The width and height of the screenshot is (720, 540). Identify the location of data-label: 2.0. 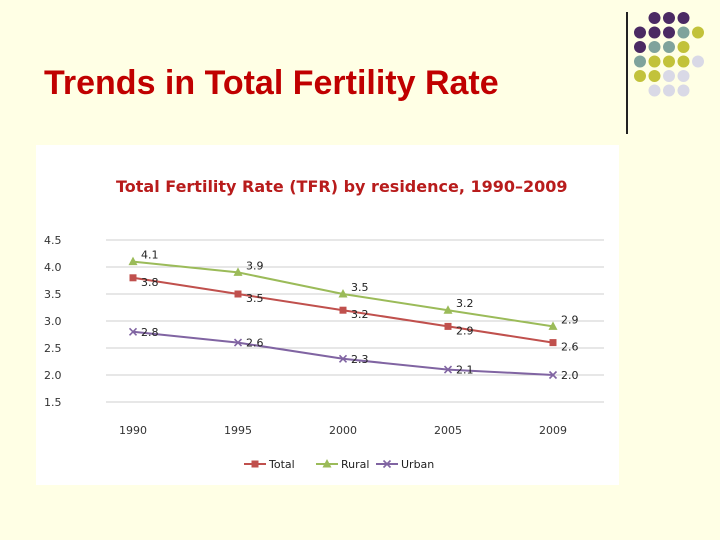
(570, 375).